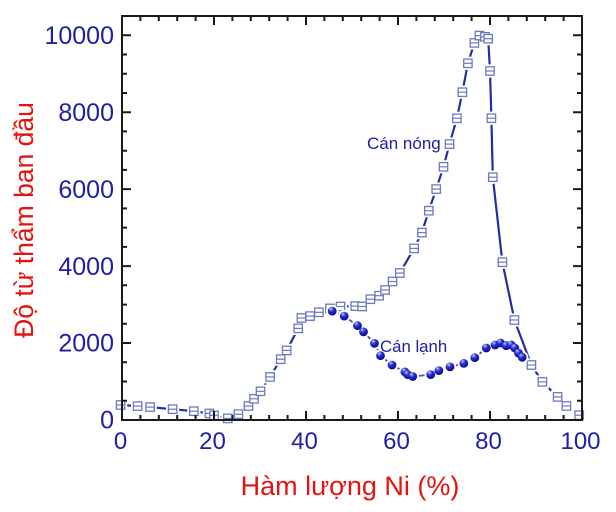 This screenshot has height=512, width=616. What do you see at coordinates (488, 441) in the screenshot?
I see `svg-text: 80` at bounding box center [488, 441].